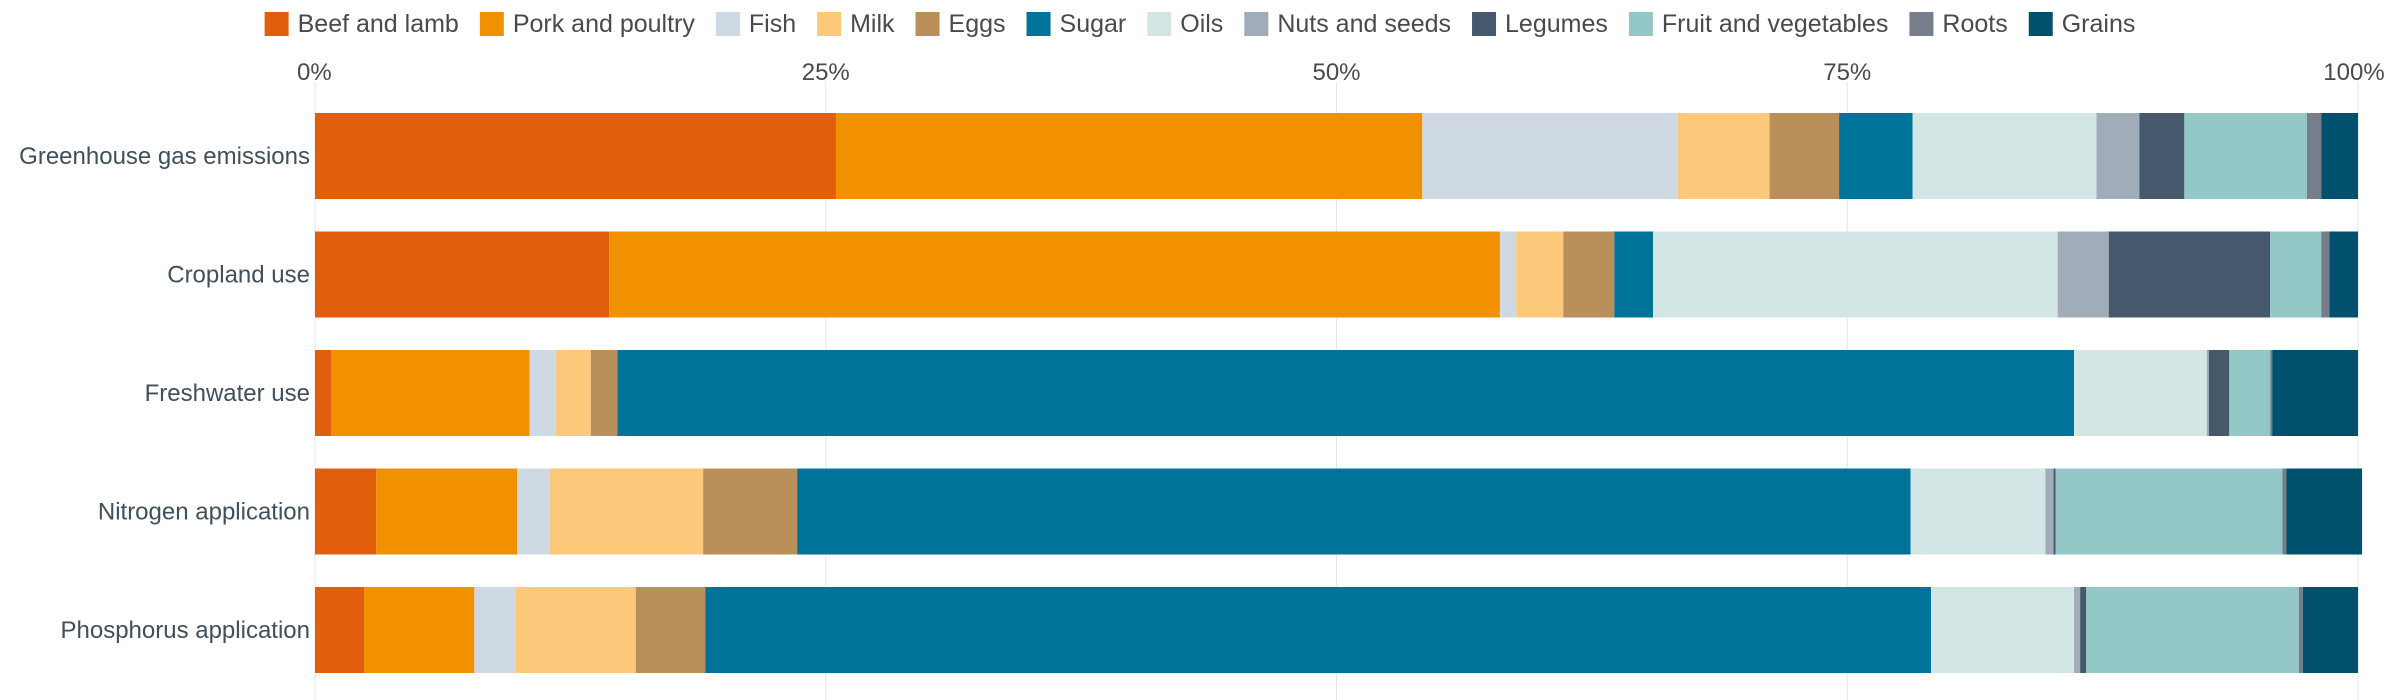  I want to click on legend-item: Sugar, so click(1076, 24).